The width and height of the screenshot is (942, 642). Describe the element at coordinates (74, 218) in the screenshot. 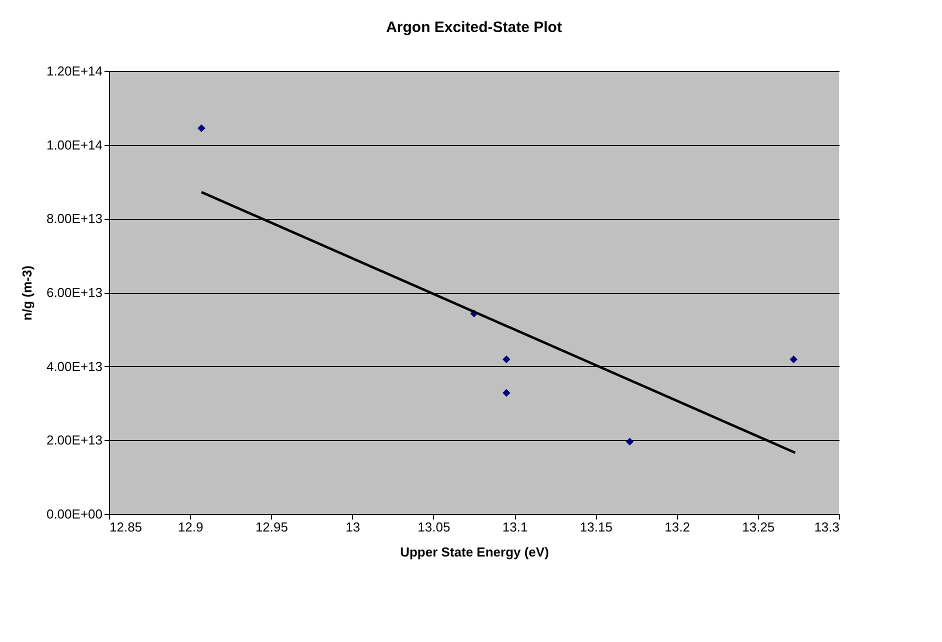

I see `y-tick-label: 8.00E+13` at that location.